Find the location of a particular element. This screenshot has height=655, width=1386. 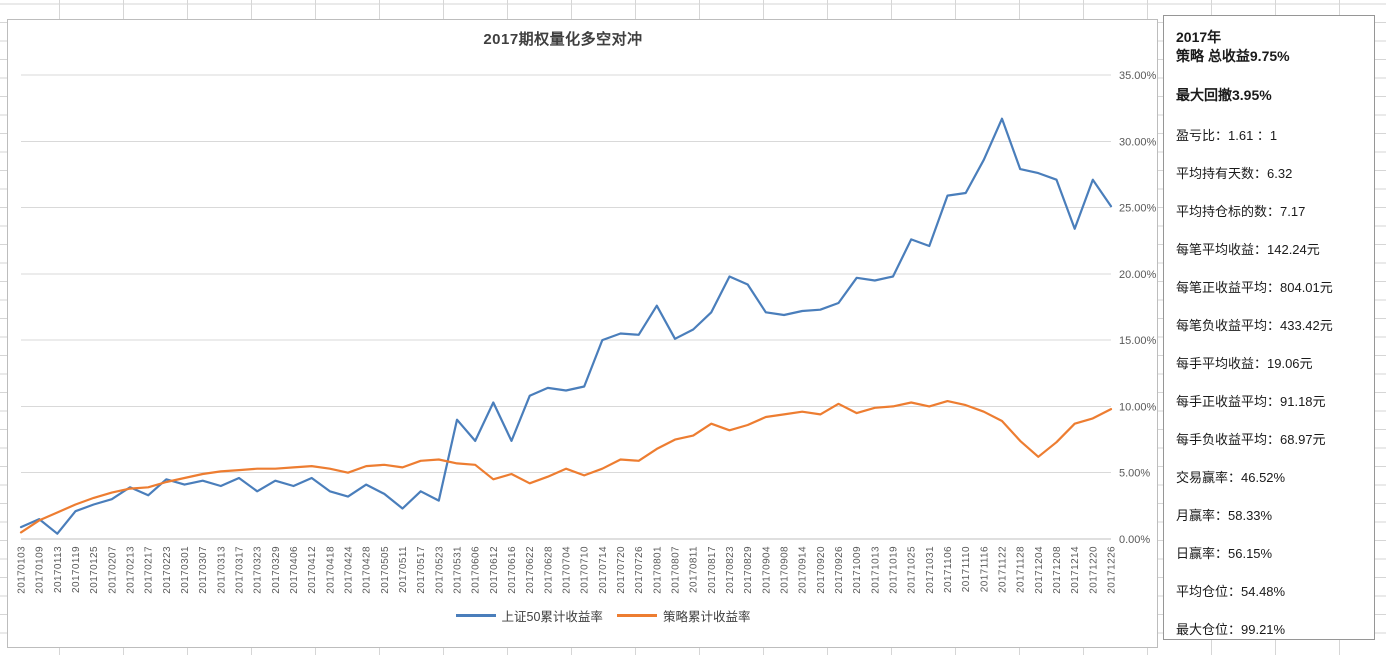

svg-text: 20170329 is located at coordinates (276, 570).